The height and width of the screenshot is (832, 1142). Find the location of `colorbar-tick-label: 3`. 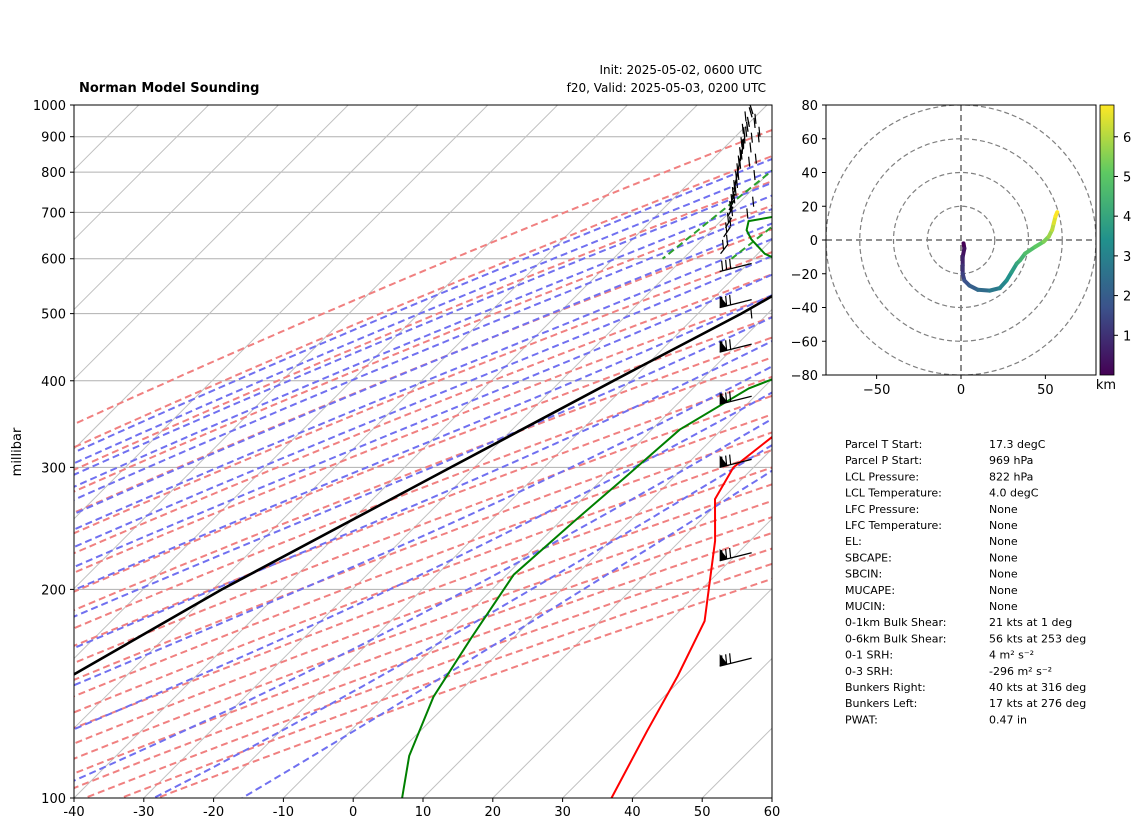

colorbar-tick-label: 3 is located at coordinates (1127, 257).